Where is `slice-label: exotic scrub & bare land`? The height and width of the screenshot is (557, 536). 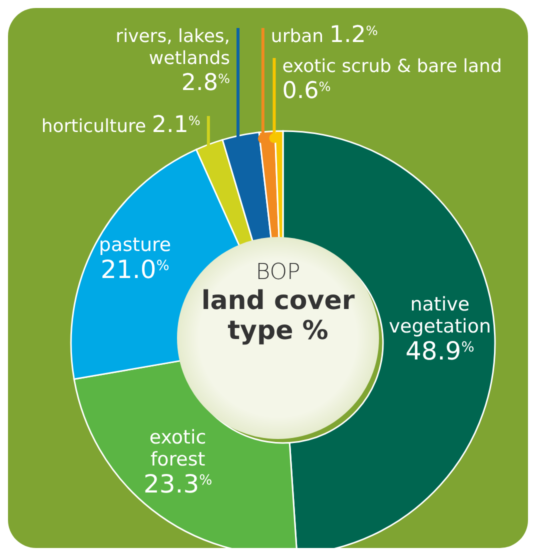
slice-label: exotic scrub & bare land is located at coordinates (392, 66).